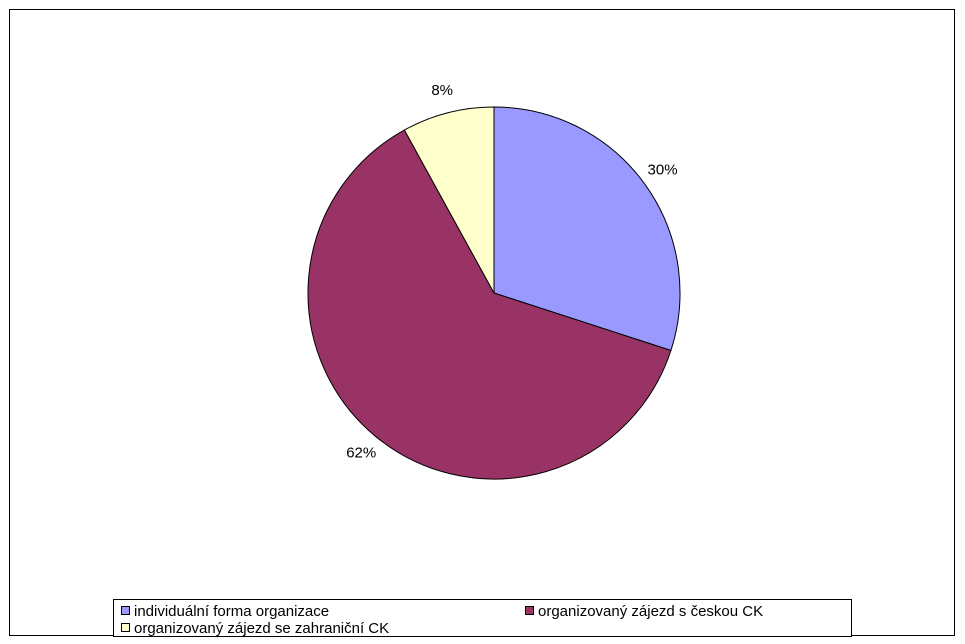 The height and width of the screenshot is (644, 965). What do you see at coordinates (482, 618) in the screenshot?
I see `legend-box` at bounding box center [482, 618].